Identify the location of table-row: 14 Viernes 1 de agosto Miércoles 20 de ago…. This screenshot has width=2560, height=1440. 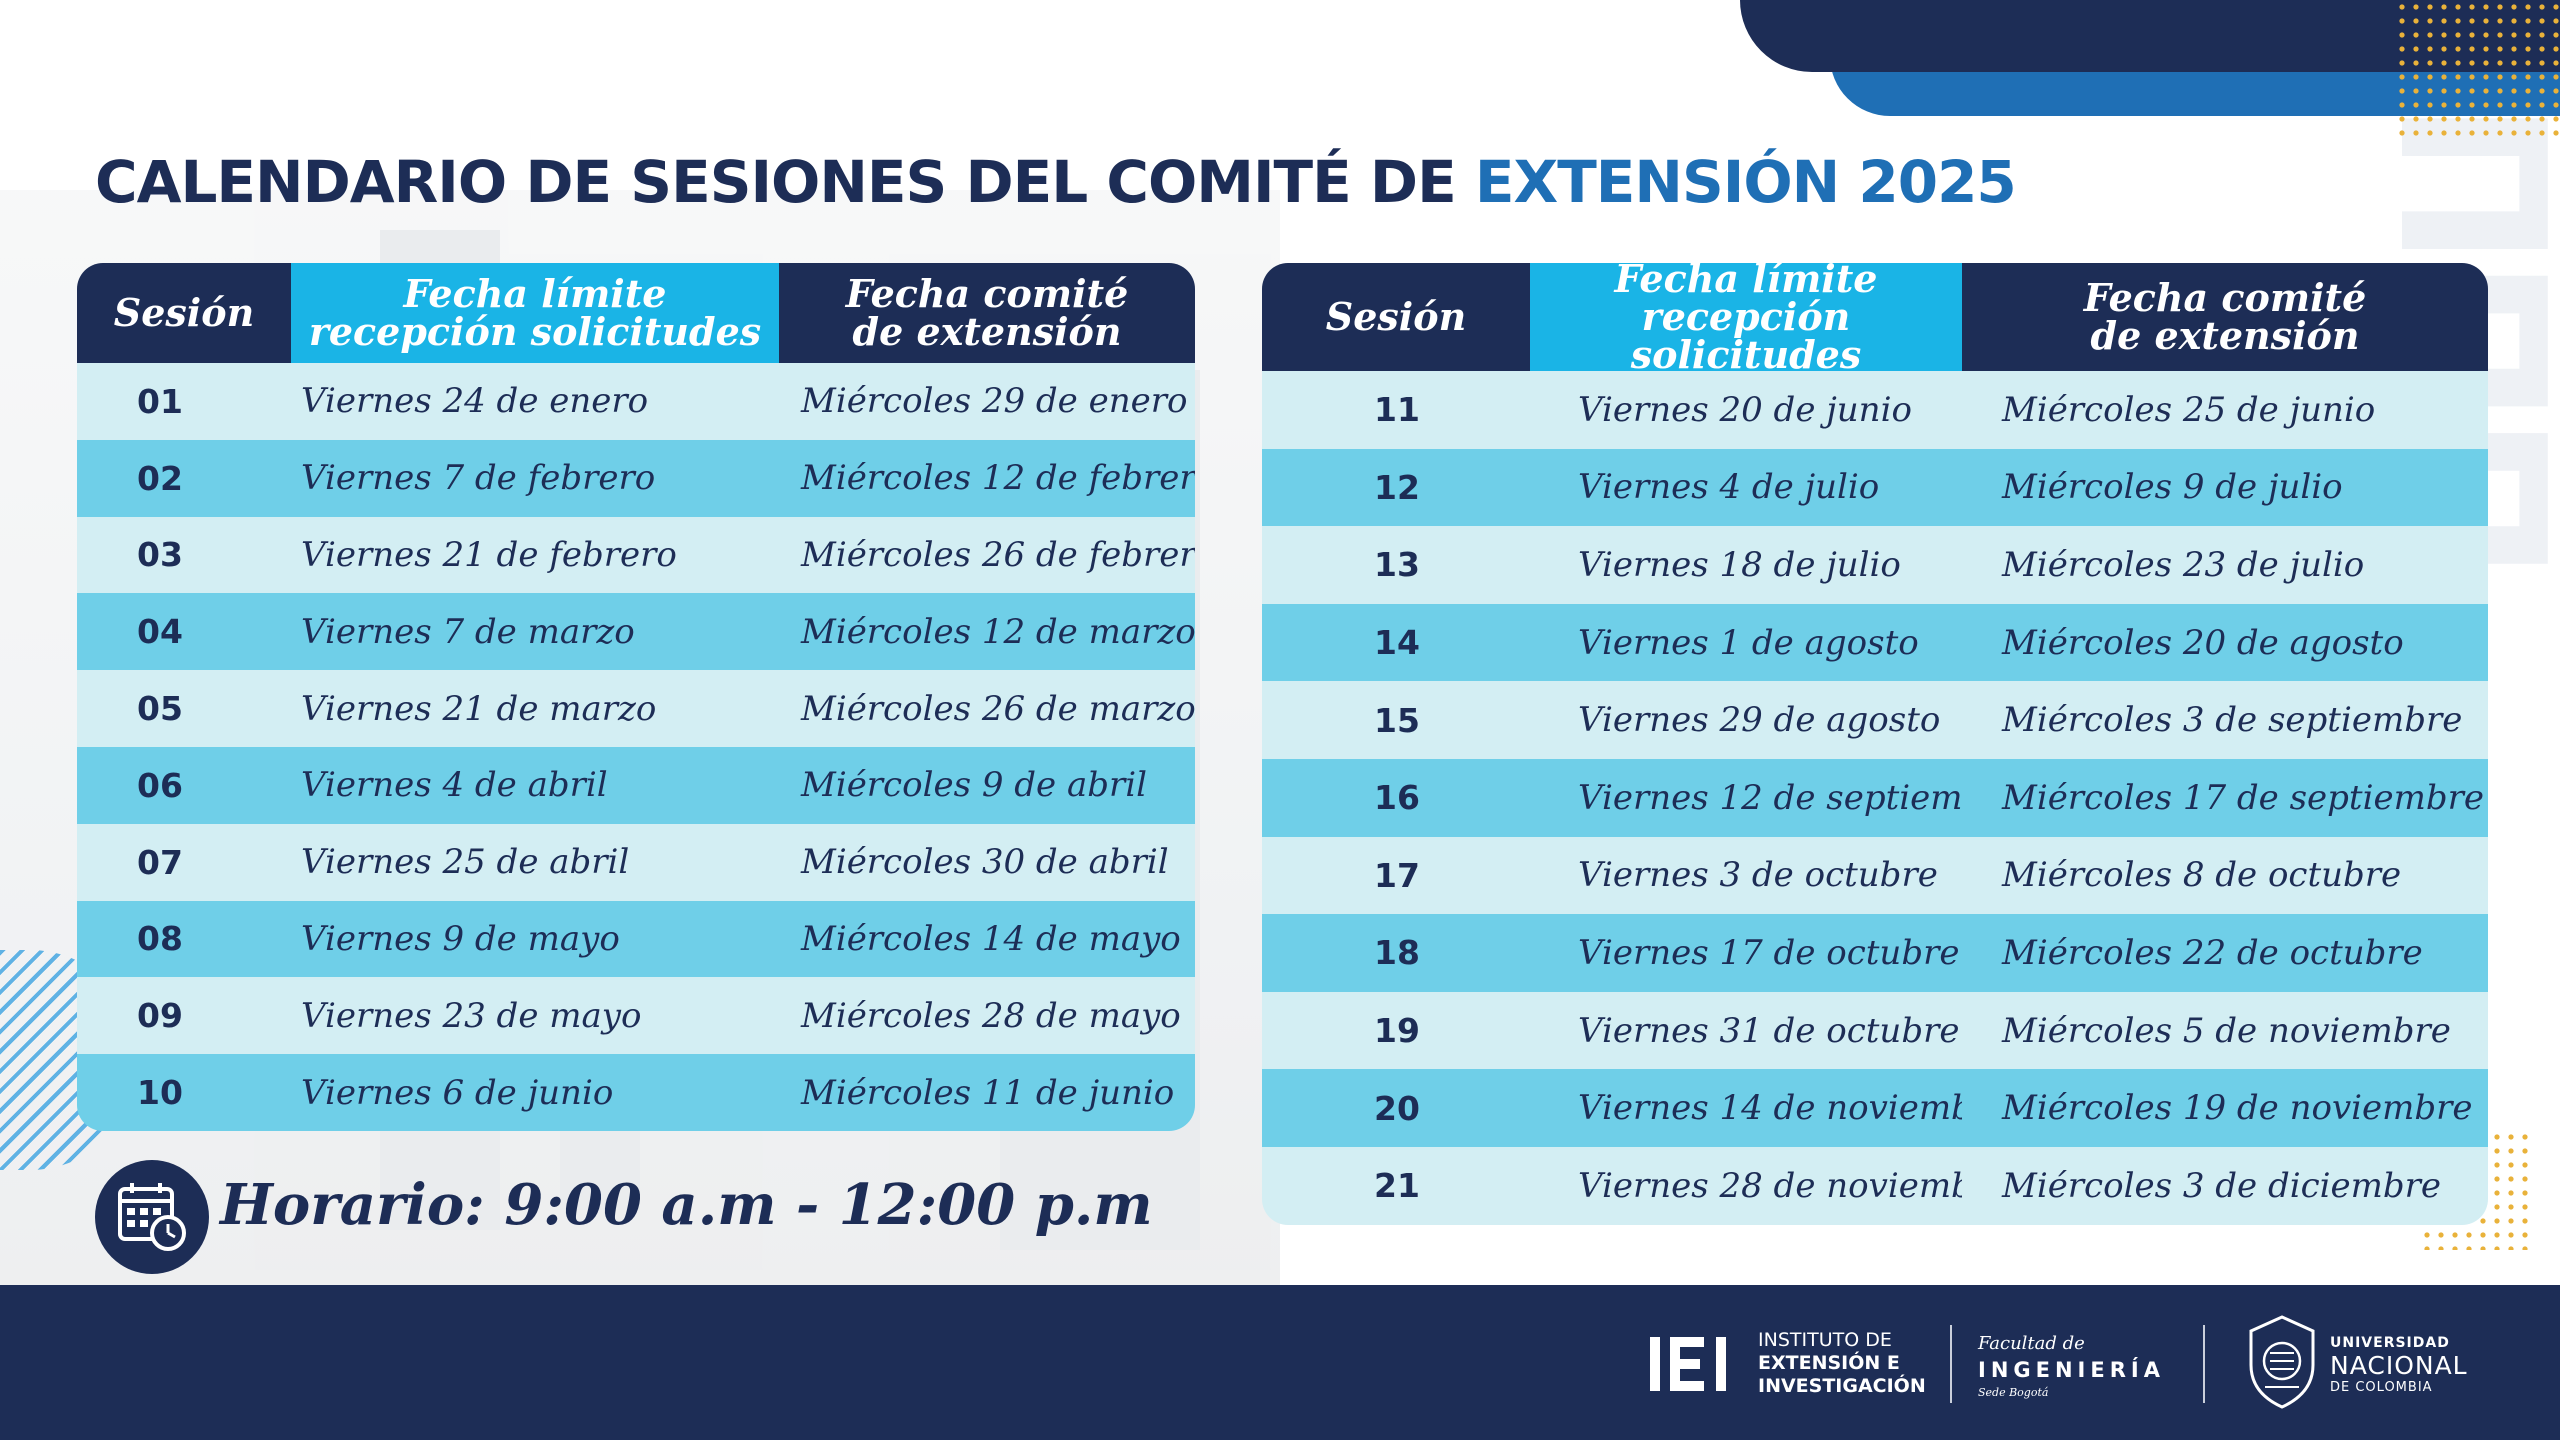
(1875, 642).